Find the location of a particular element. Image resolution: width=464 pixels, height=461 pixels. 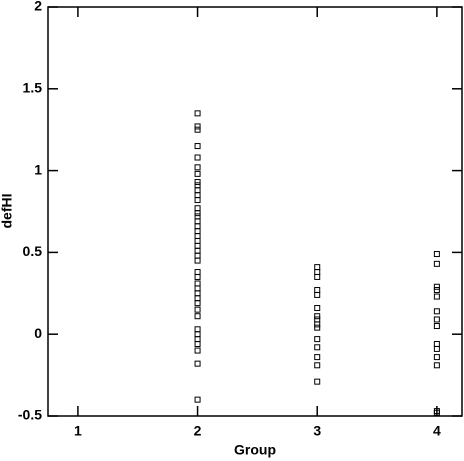

y-axis-label: defHI is located at coordinates (7, 211).